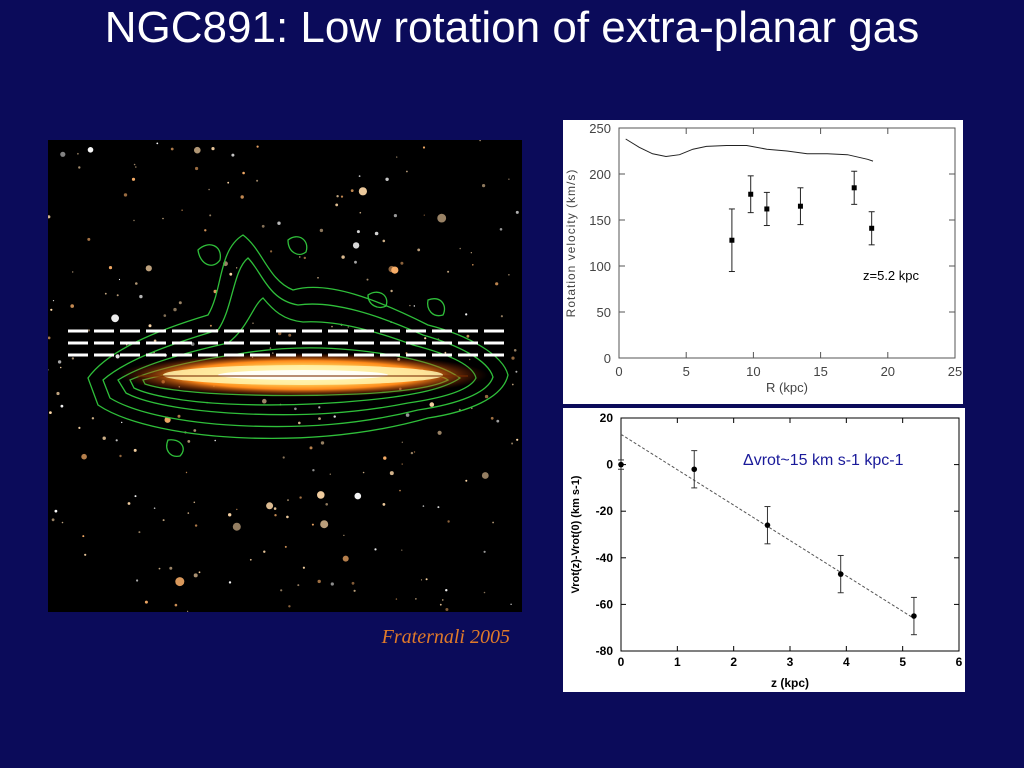  I want to click on slide-title: NGC891: Low rotation of extra-planar gas, so click(512, 27).